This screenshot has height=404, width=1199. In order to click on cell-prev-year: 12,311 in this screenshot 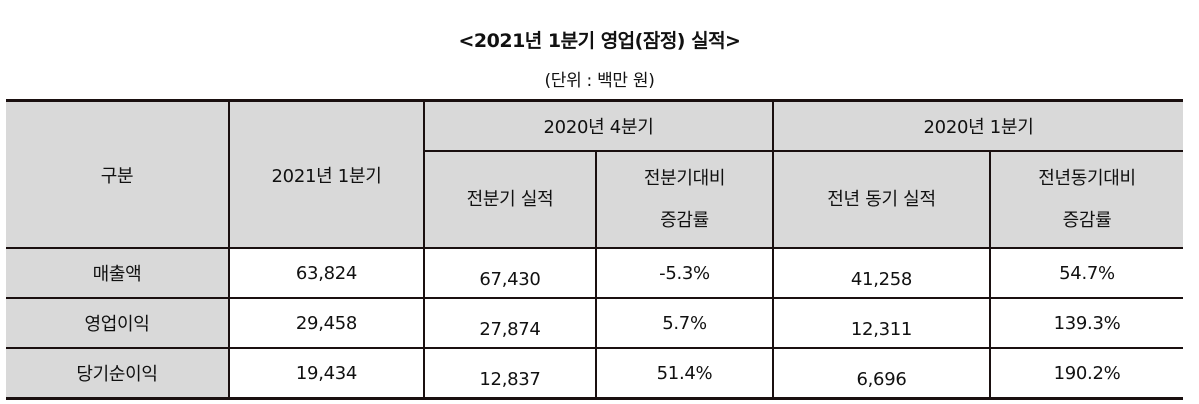, I will do `click(881, 323)`.